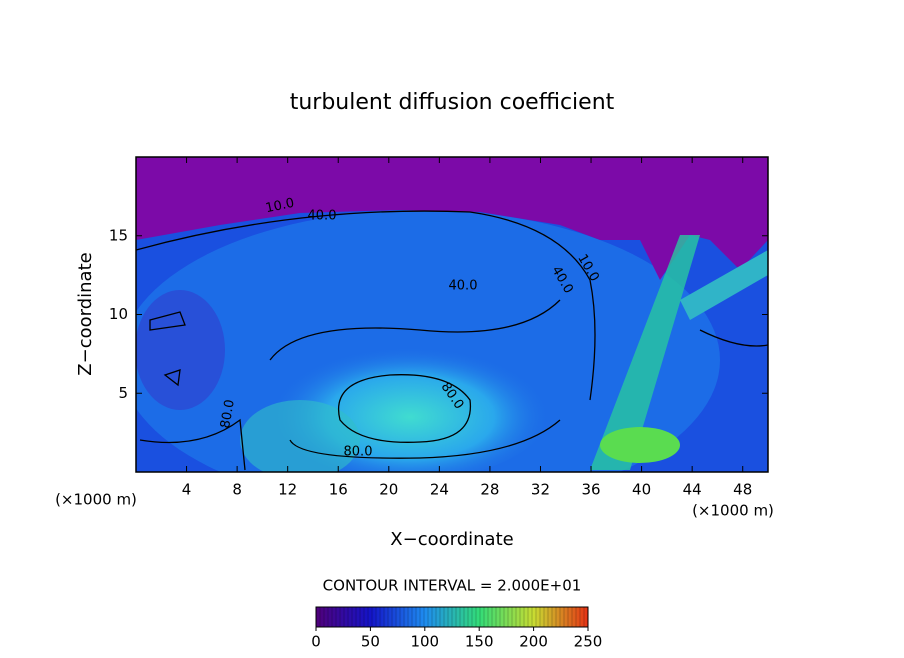 The image size is (904, 658). Describe the element at coordinates (123, 393) in the screenshot. I see `y-tick-label: 5` at that location.